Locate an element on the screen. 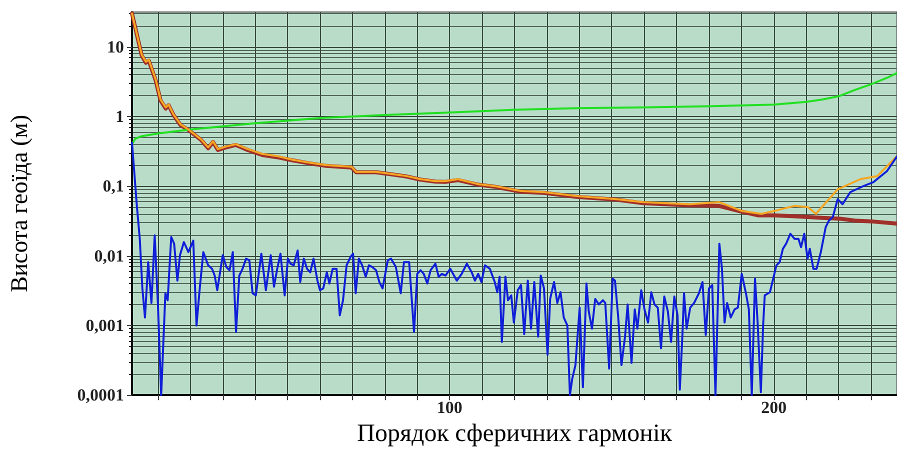 The width and height of the screenshot is (897, 451). x-tick-label: 100 is located at coordinates (449, 408).